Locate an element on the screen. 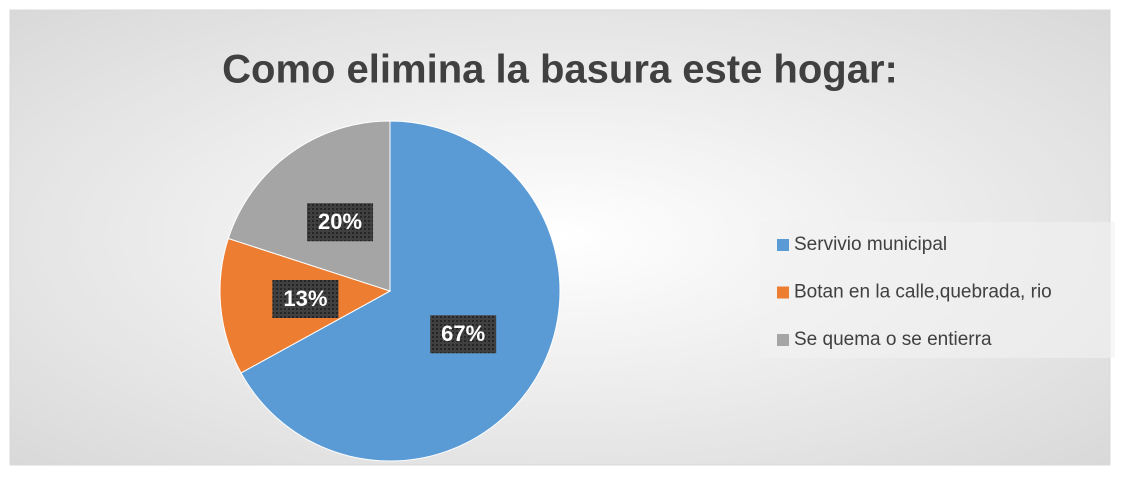  data-label: 67% is located at coordinates (463, 333).